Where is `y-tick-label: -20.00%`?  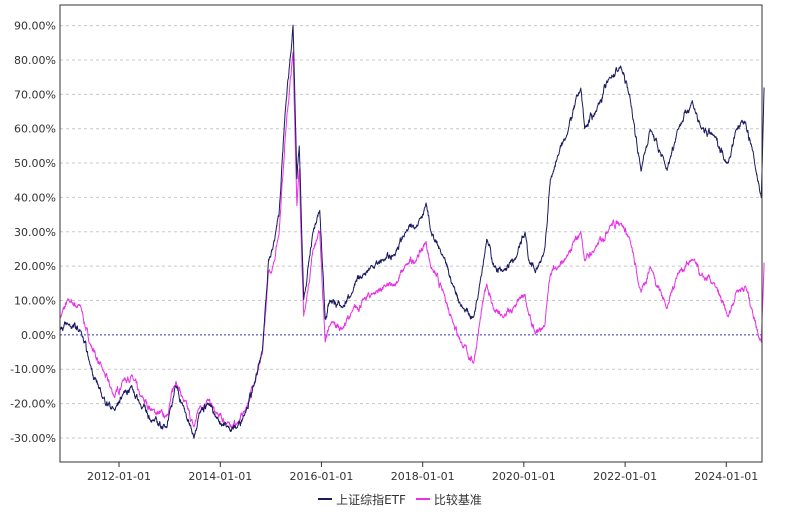
y-tick-label: -20.00% is located at coordinates (33, 404).